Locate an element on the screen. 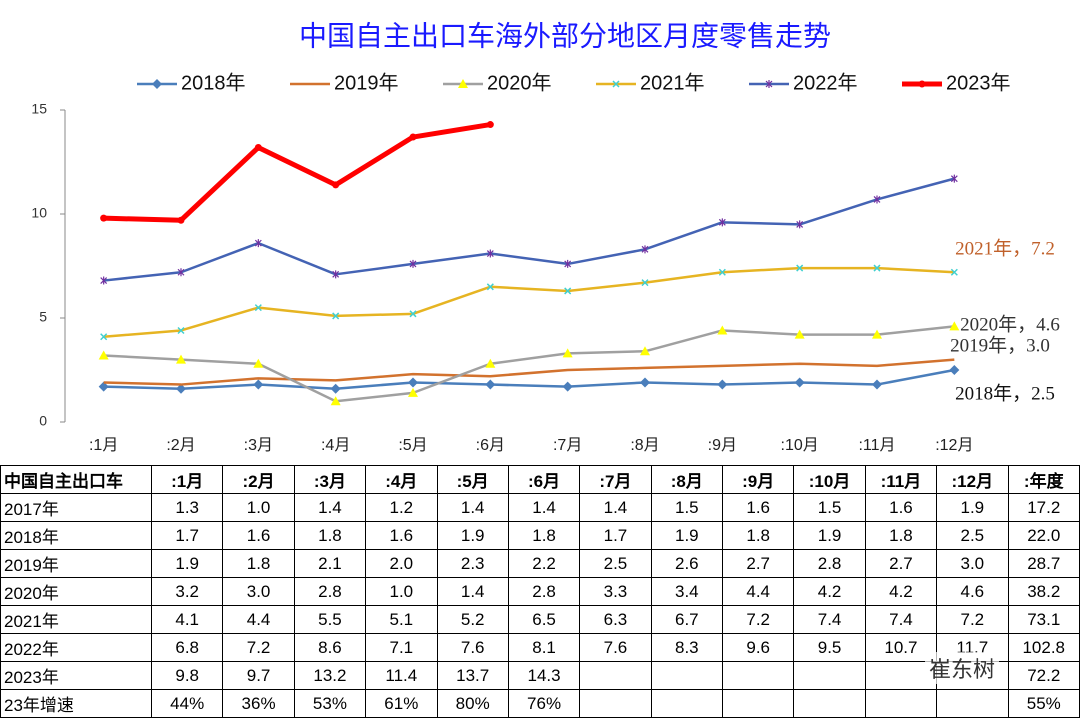 The width and height of the screenshot is (1080, 718). table-cell: 3.2 is located at coordinates (187, 591).